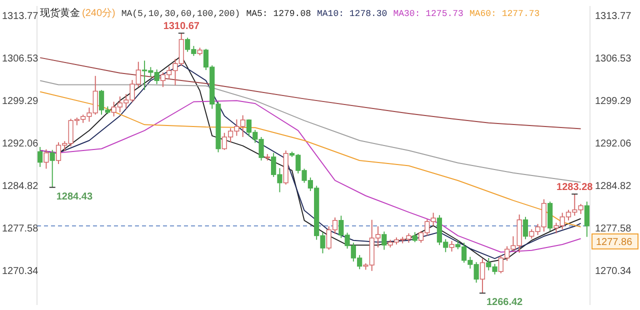 The height and width of the screenshot is (310, 640). Describe the element at coordinates (428, 14) in the screenshot. I see `text: MA30: 1275.73` at that location.